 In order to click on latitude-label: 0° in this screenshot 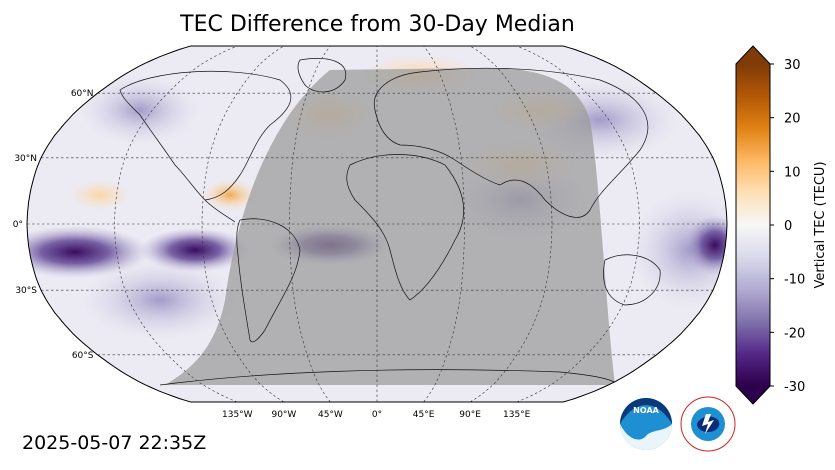, I will do `click(18, 225)`.